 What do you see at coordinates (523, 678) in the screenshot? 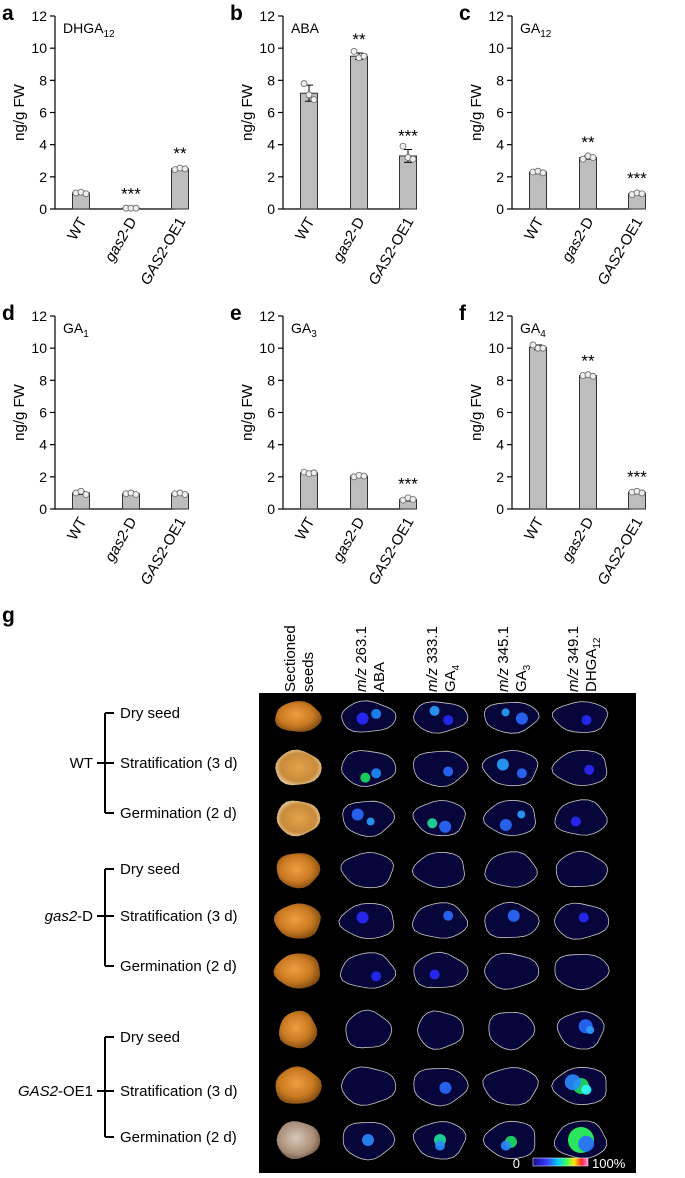
I see `column-header-compound: GA3` at bounding box center [523, 678].